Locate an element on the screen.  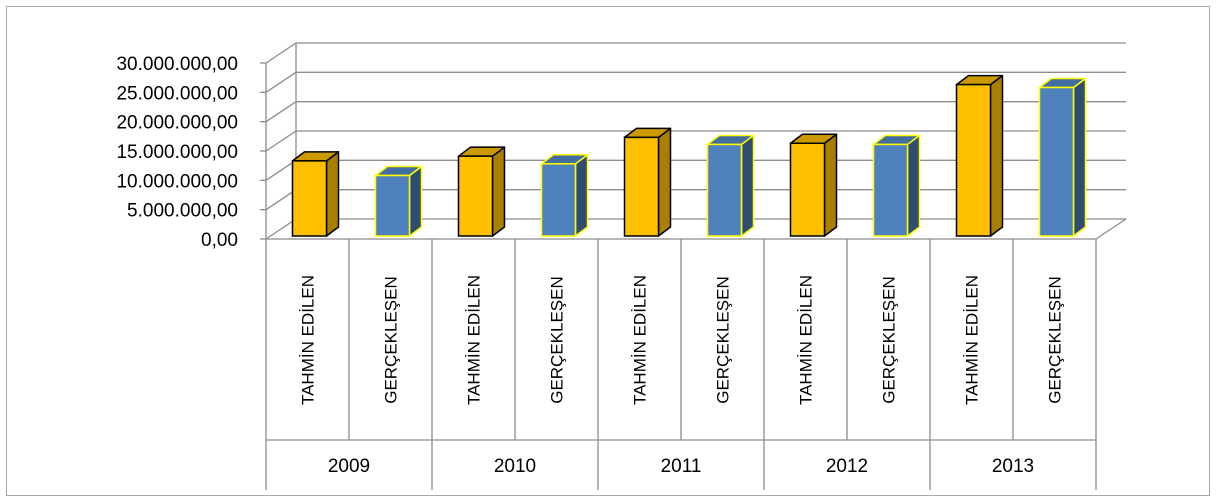
y-tick-label: 20.000.000,00 is located at coordinates (177, 123).